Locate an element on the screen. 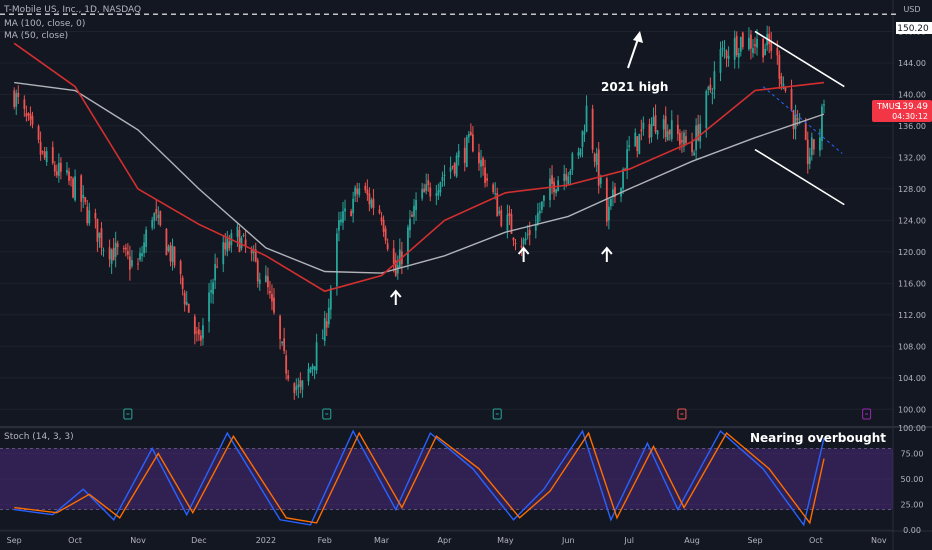 The image size is (932, 550). stoch-annotation: Nearing overbought is located at coordinates (818, 438).